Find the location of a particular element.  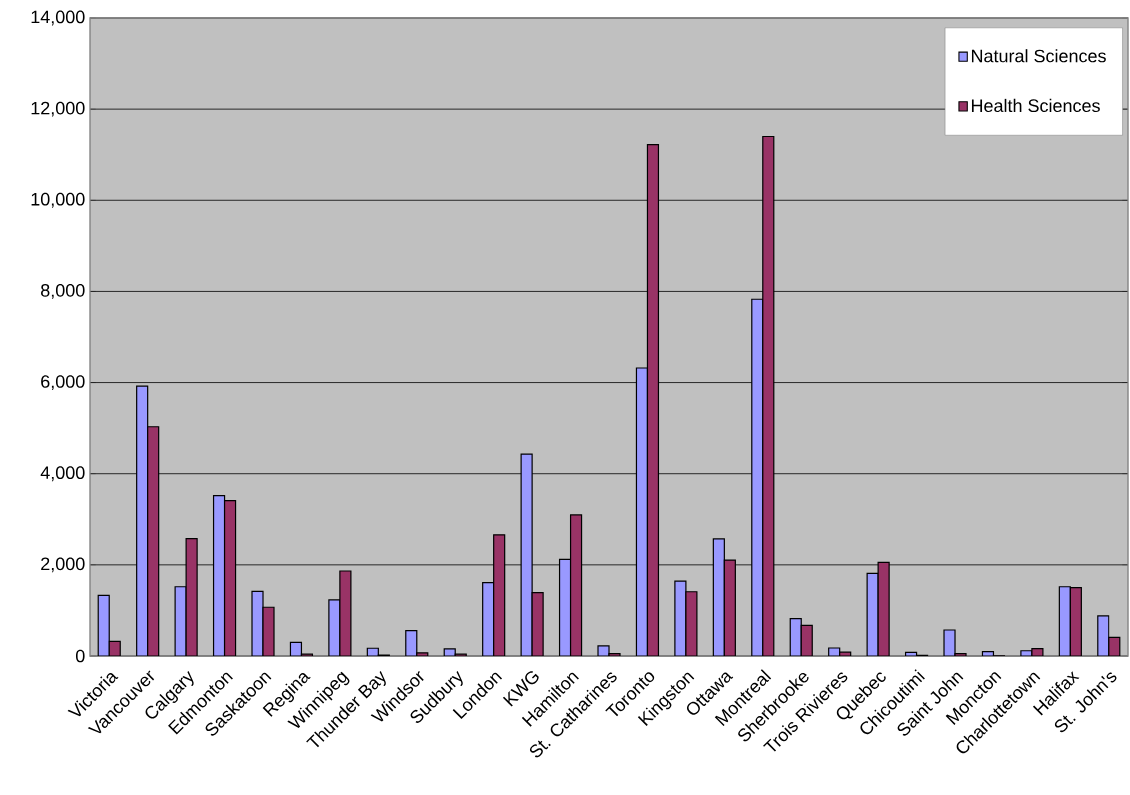

y-tick-label: 6,000 is located at coordinates (63, 382).